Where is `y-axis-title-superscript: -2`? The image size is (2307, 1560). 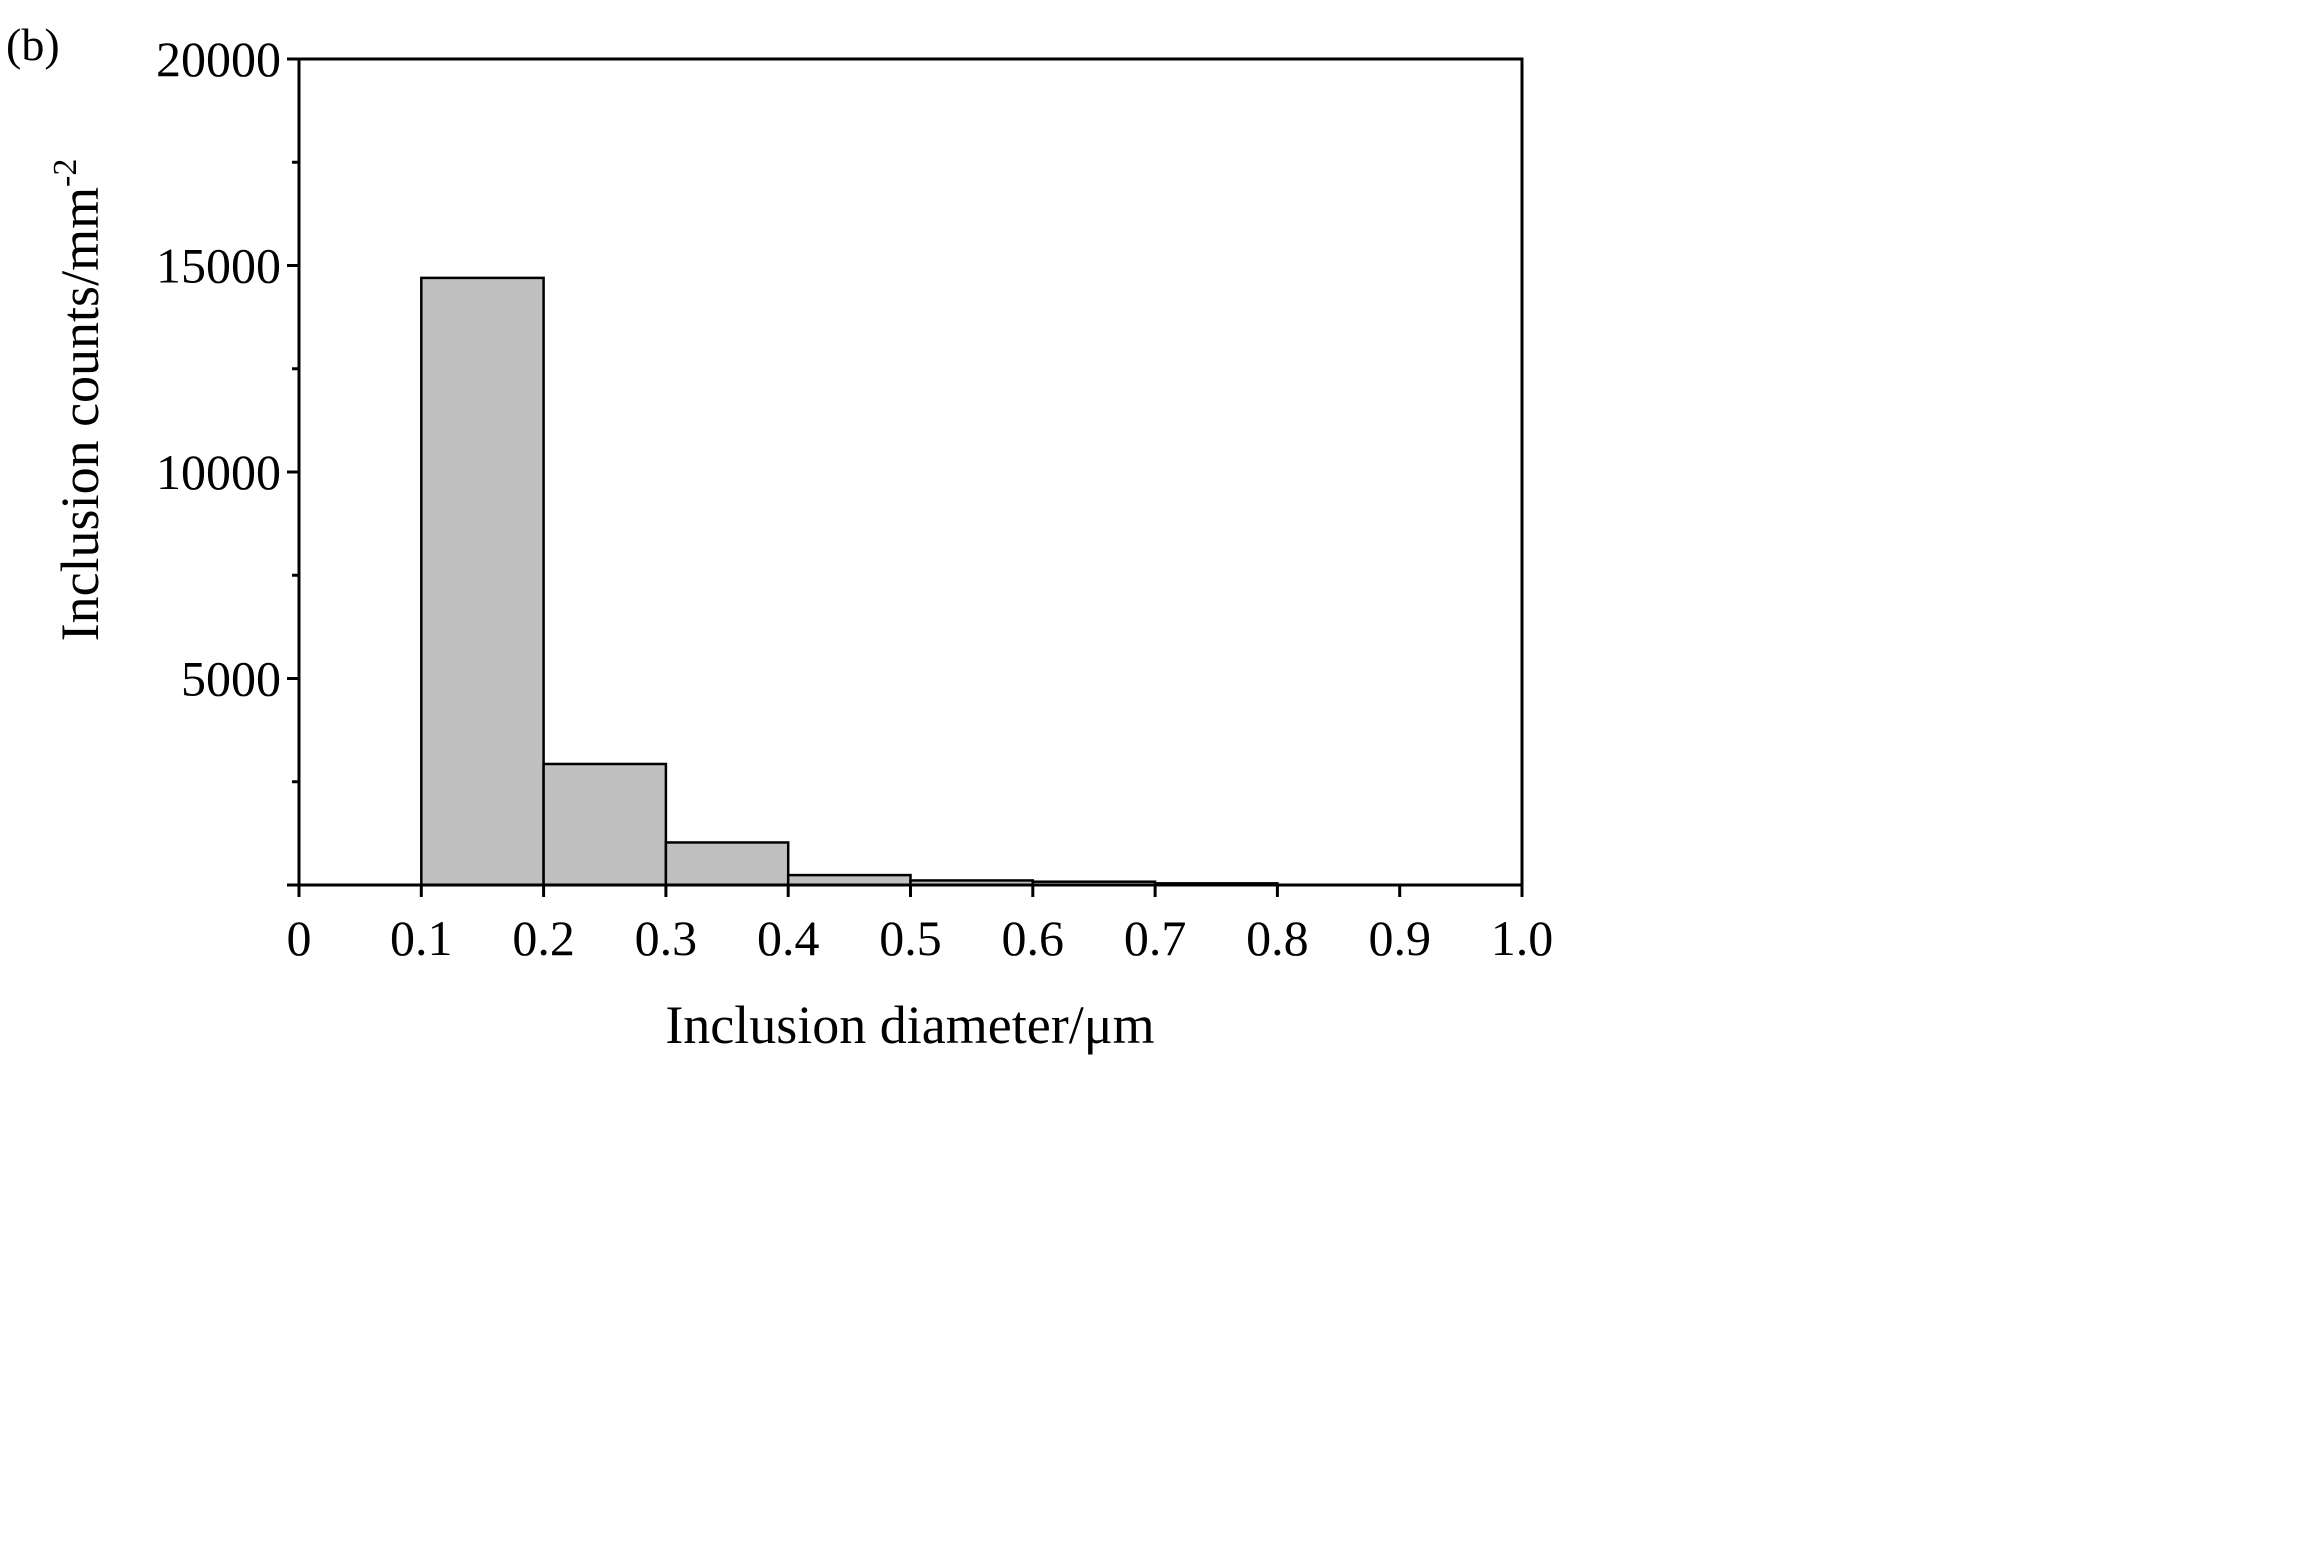
y-axis-title-superscript: -2 is located at coordinates (65, 173).